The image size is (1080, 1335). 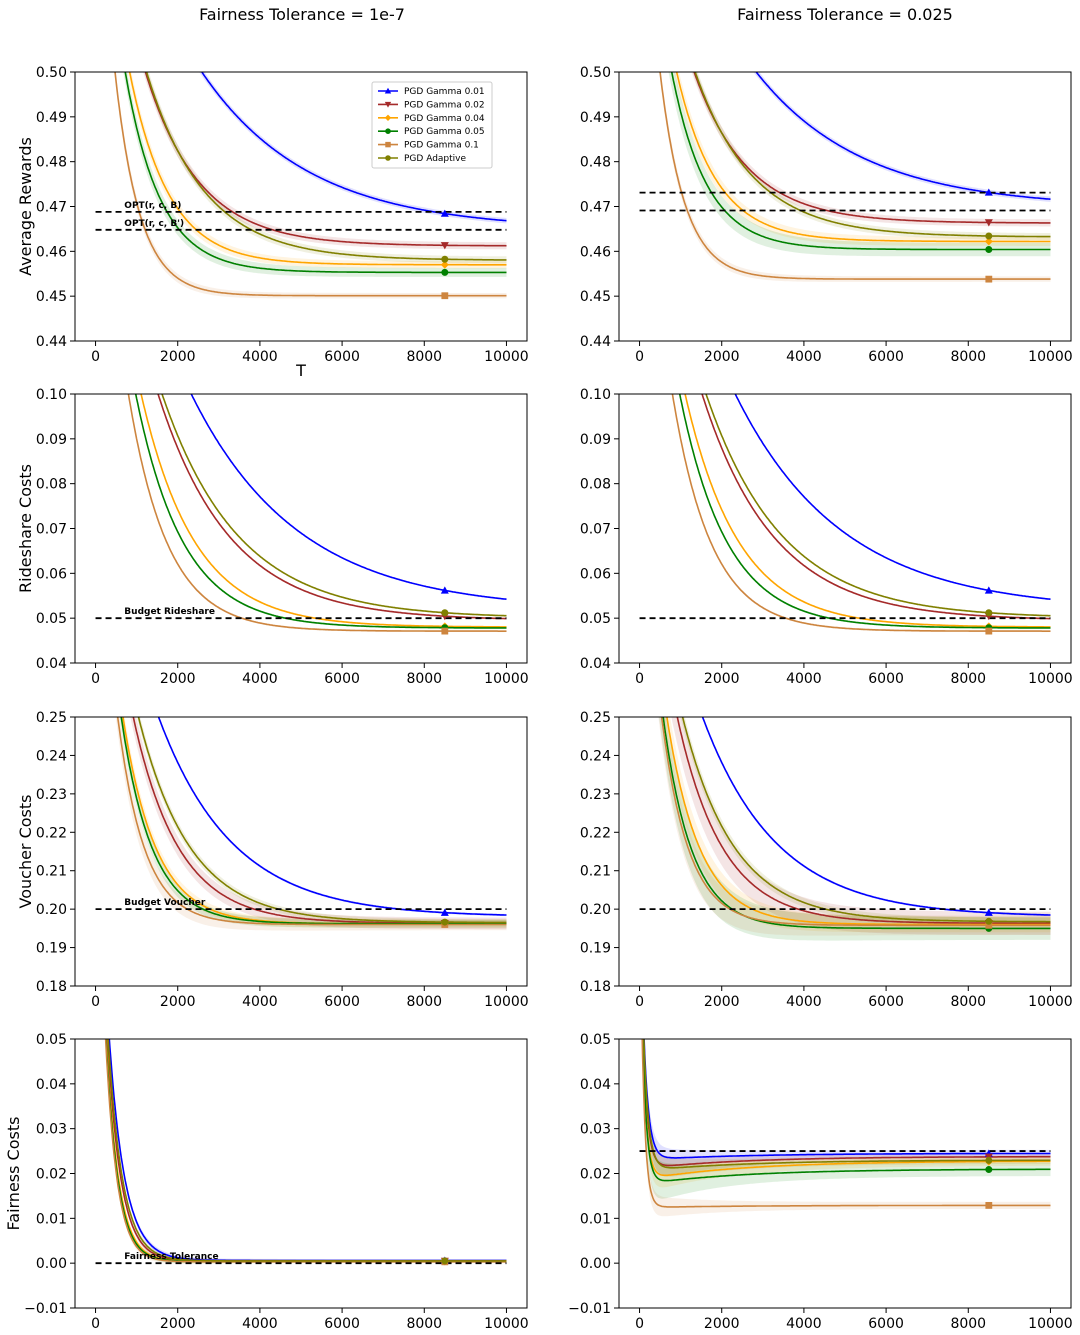 I want to click on y-axis-label: Fairness Costs, so click(x=13, y=1174).